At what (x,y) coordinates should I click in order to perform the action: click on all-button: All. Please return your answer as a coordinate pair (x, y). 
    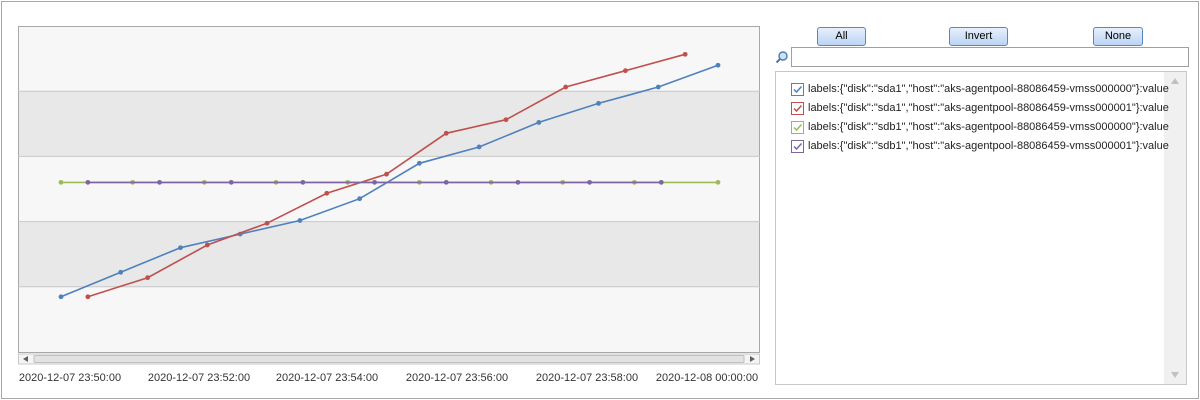
    Looking at the image, I should click on (841, 36).